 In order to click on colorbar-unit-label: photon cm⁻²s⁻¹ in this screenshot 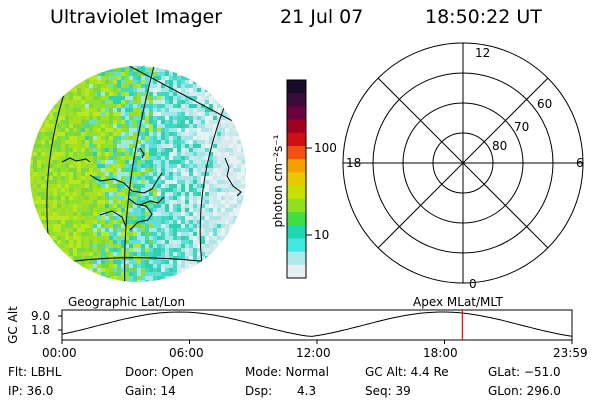, I will do `click(278, 181)`.